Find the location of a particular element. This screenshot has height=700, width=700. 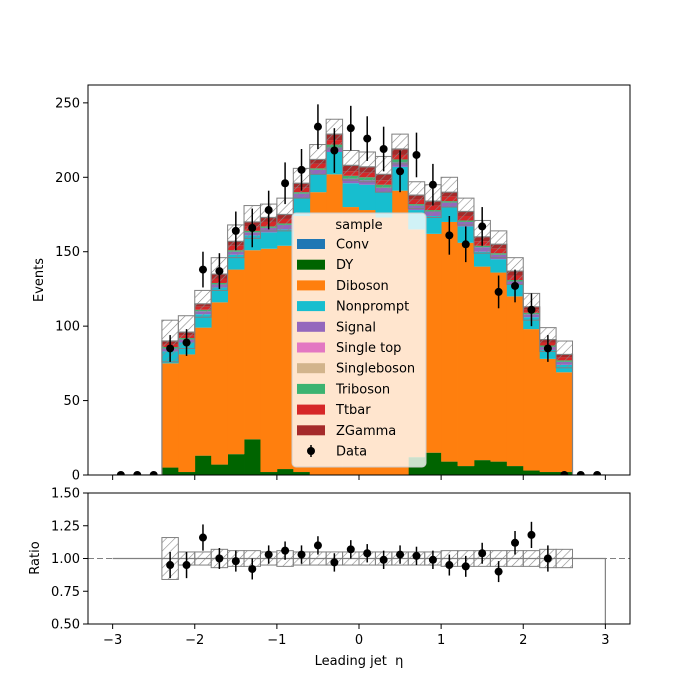

x-axis-ticks-main is located at coordinates (359, 477).